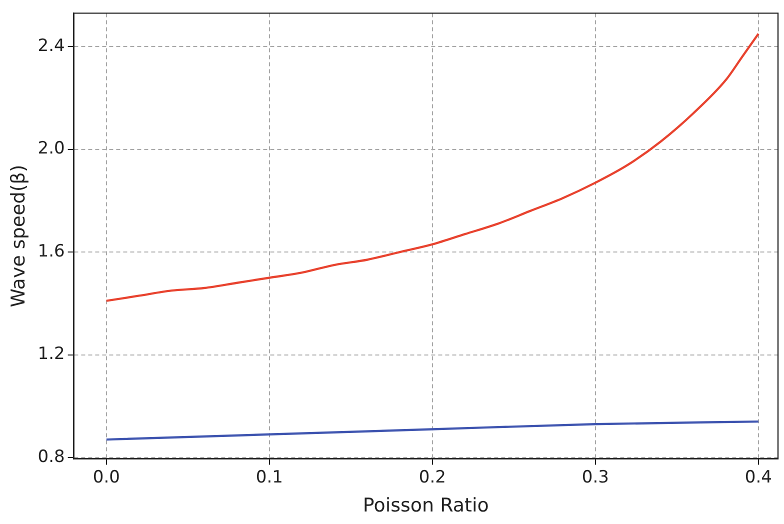 This screenshot has width=784, height=524. Describe the element at coordinates (51, 46) in the screenshot. I see `y-tick-label: 2.4` at that location.